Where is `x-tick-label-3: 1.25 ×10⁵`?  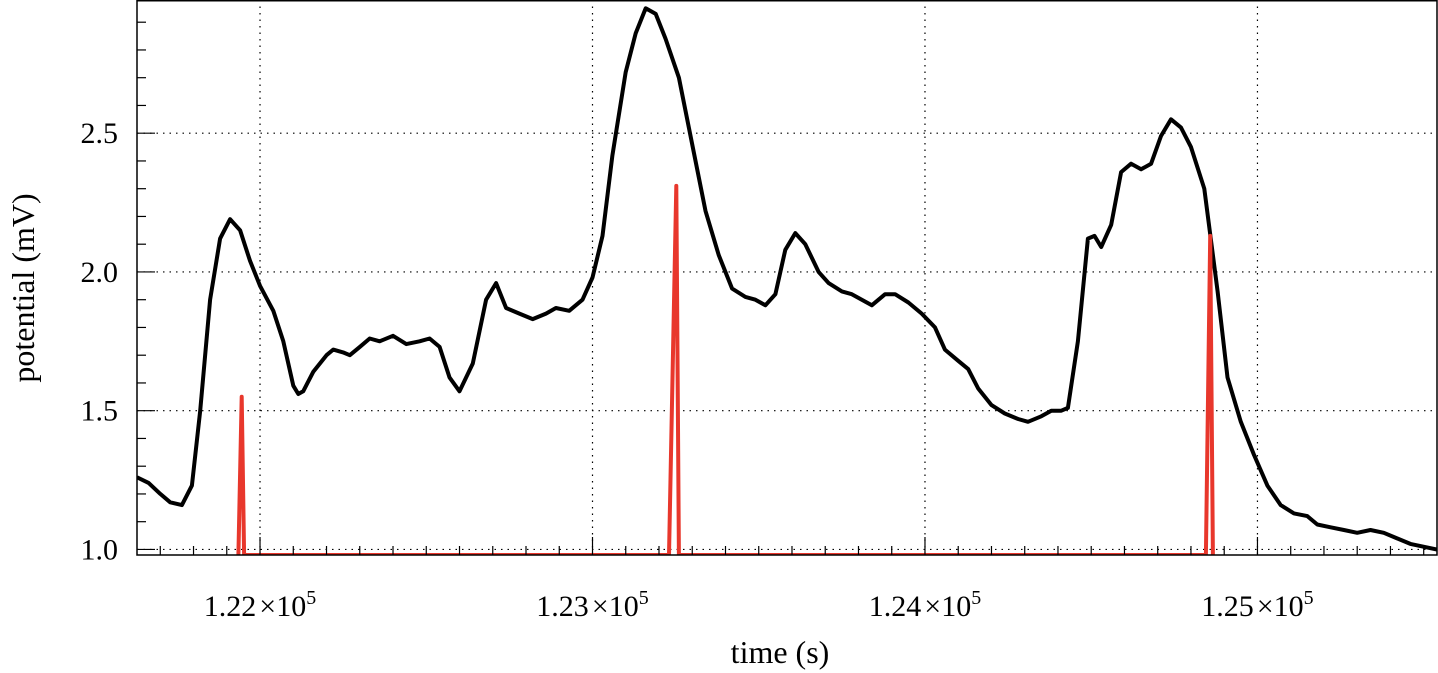 x-tick-label-3: 1.25 ×10⁵ is located at coordinates (1257, 605).